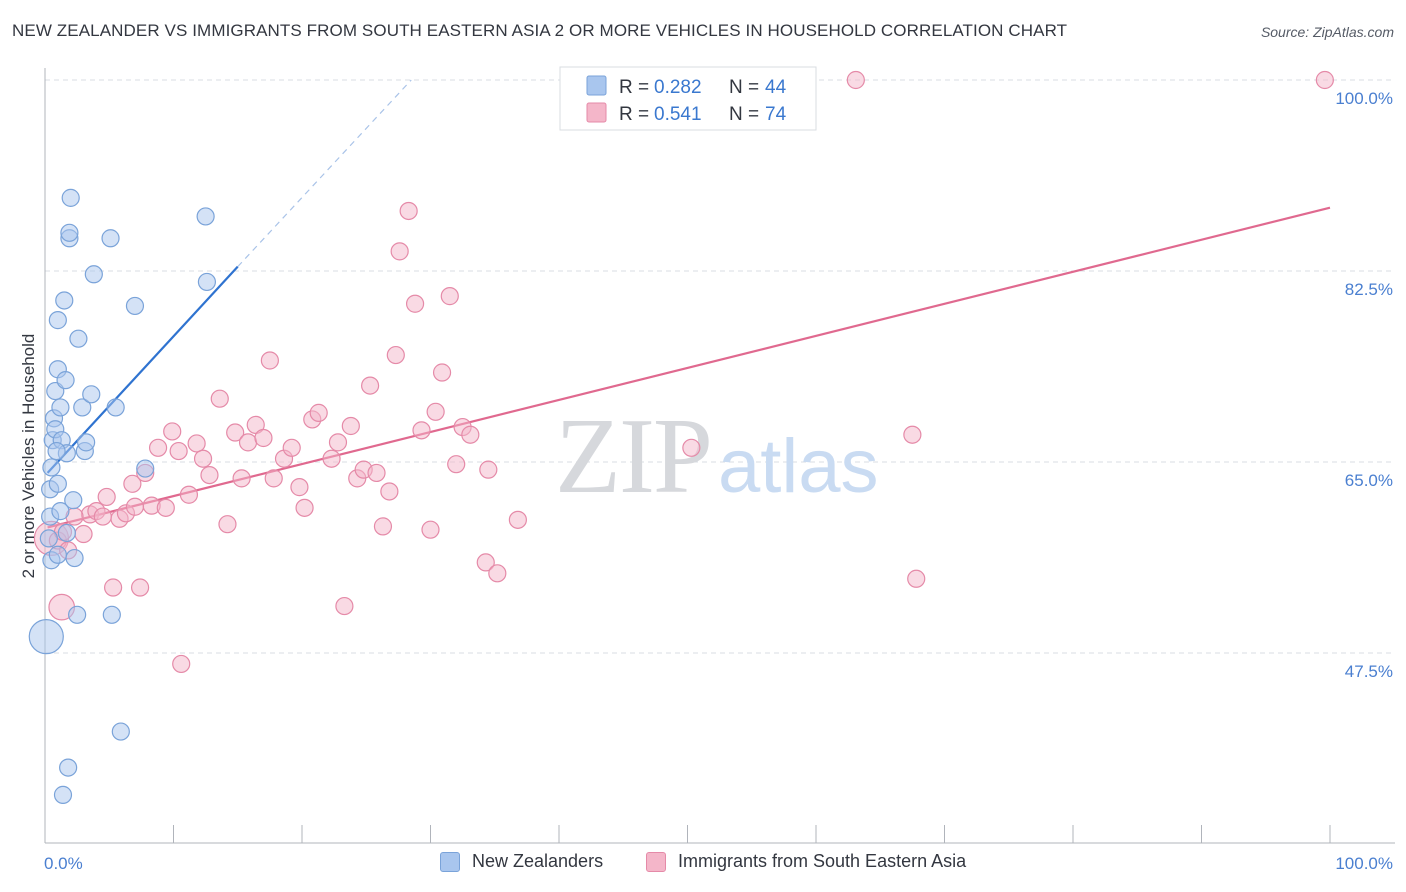 This screenshot has width=1406, height=892. What do you see at coordinates (1369, 671) in the screenshot?
I see `y-tick-label-0: 47.5%` at bounding box center [1369, 671].